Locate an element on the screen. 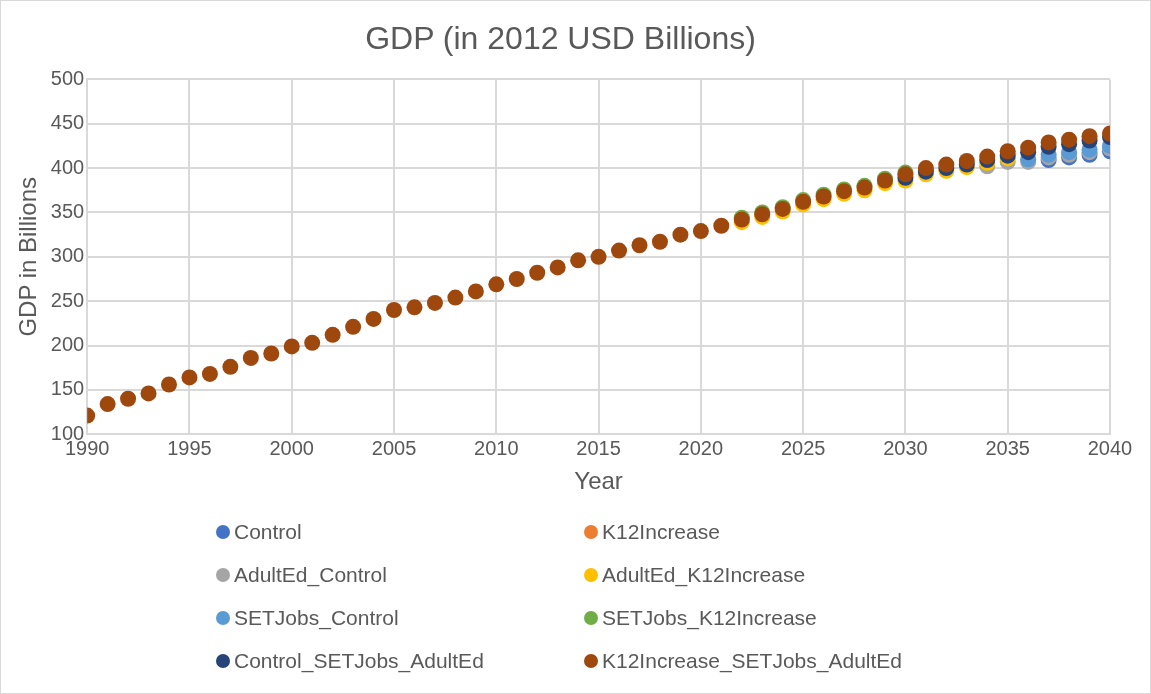  legend-label: Control is located at coordinates (268, 532).